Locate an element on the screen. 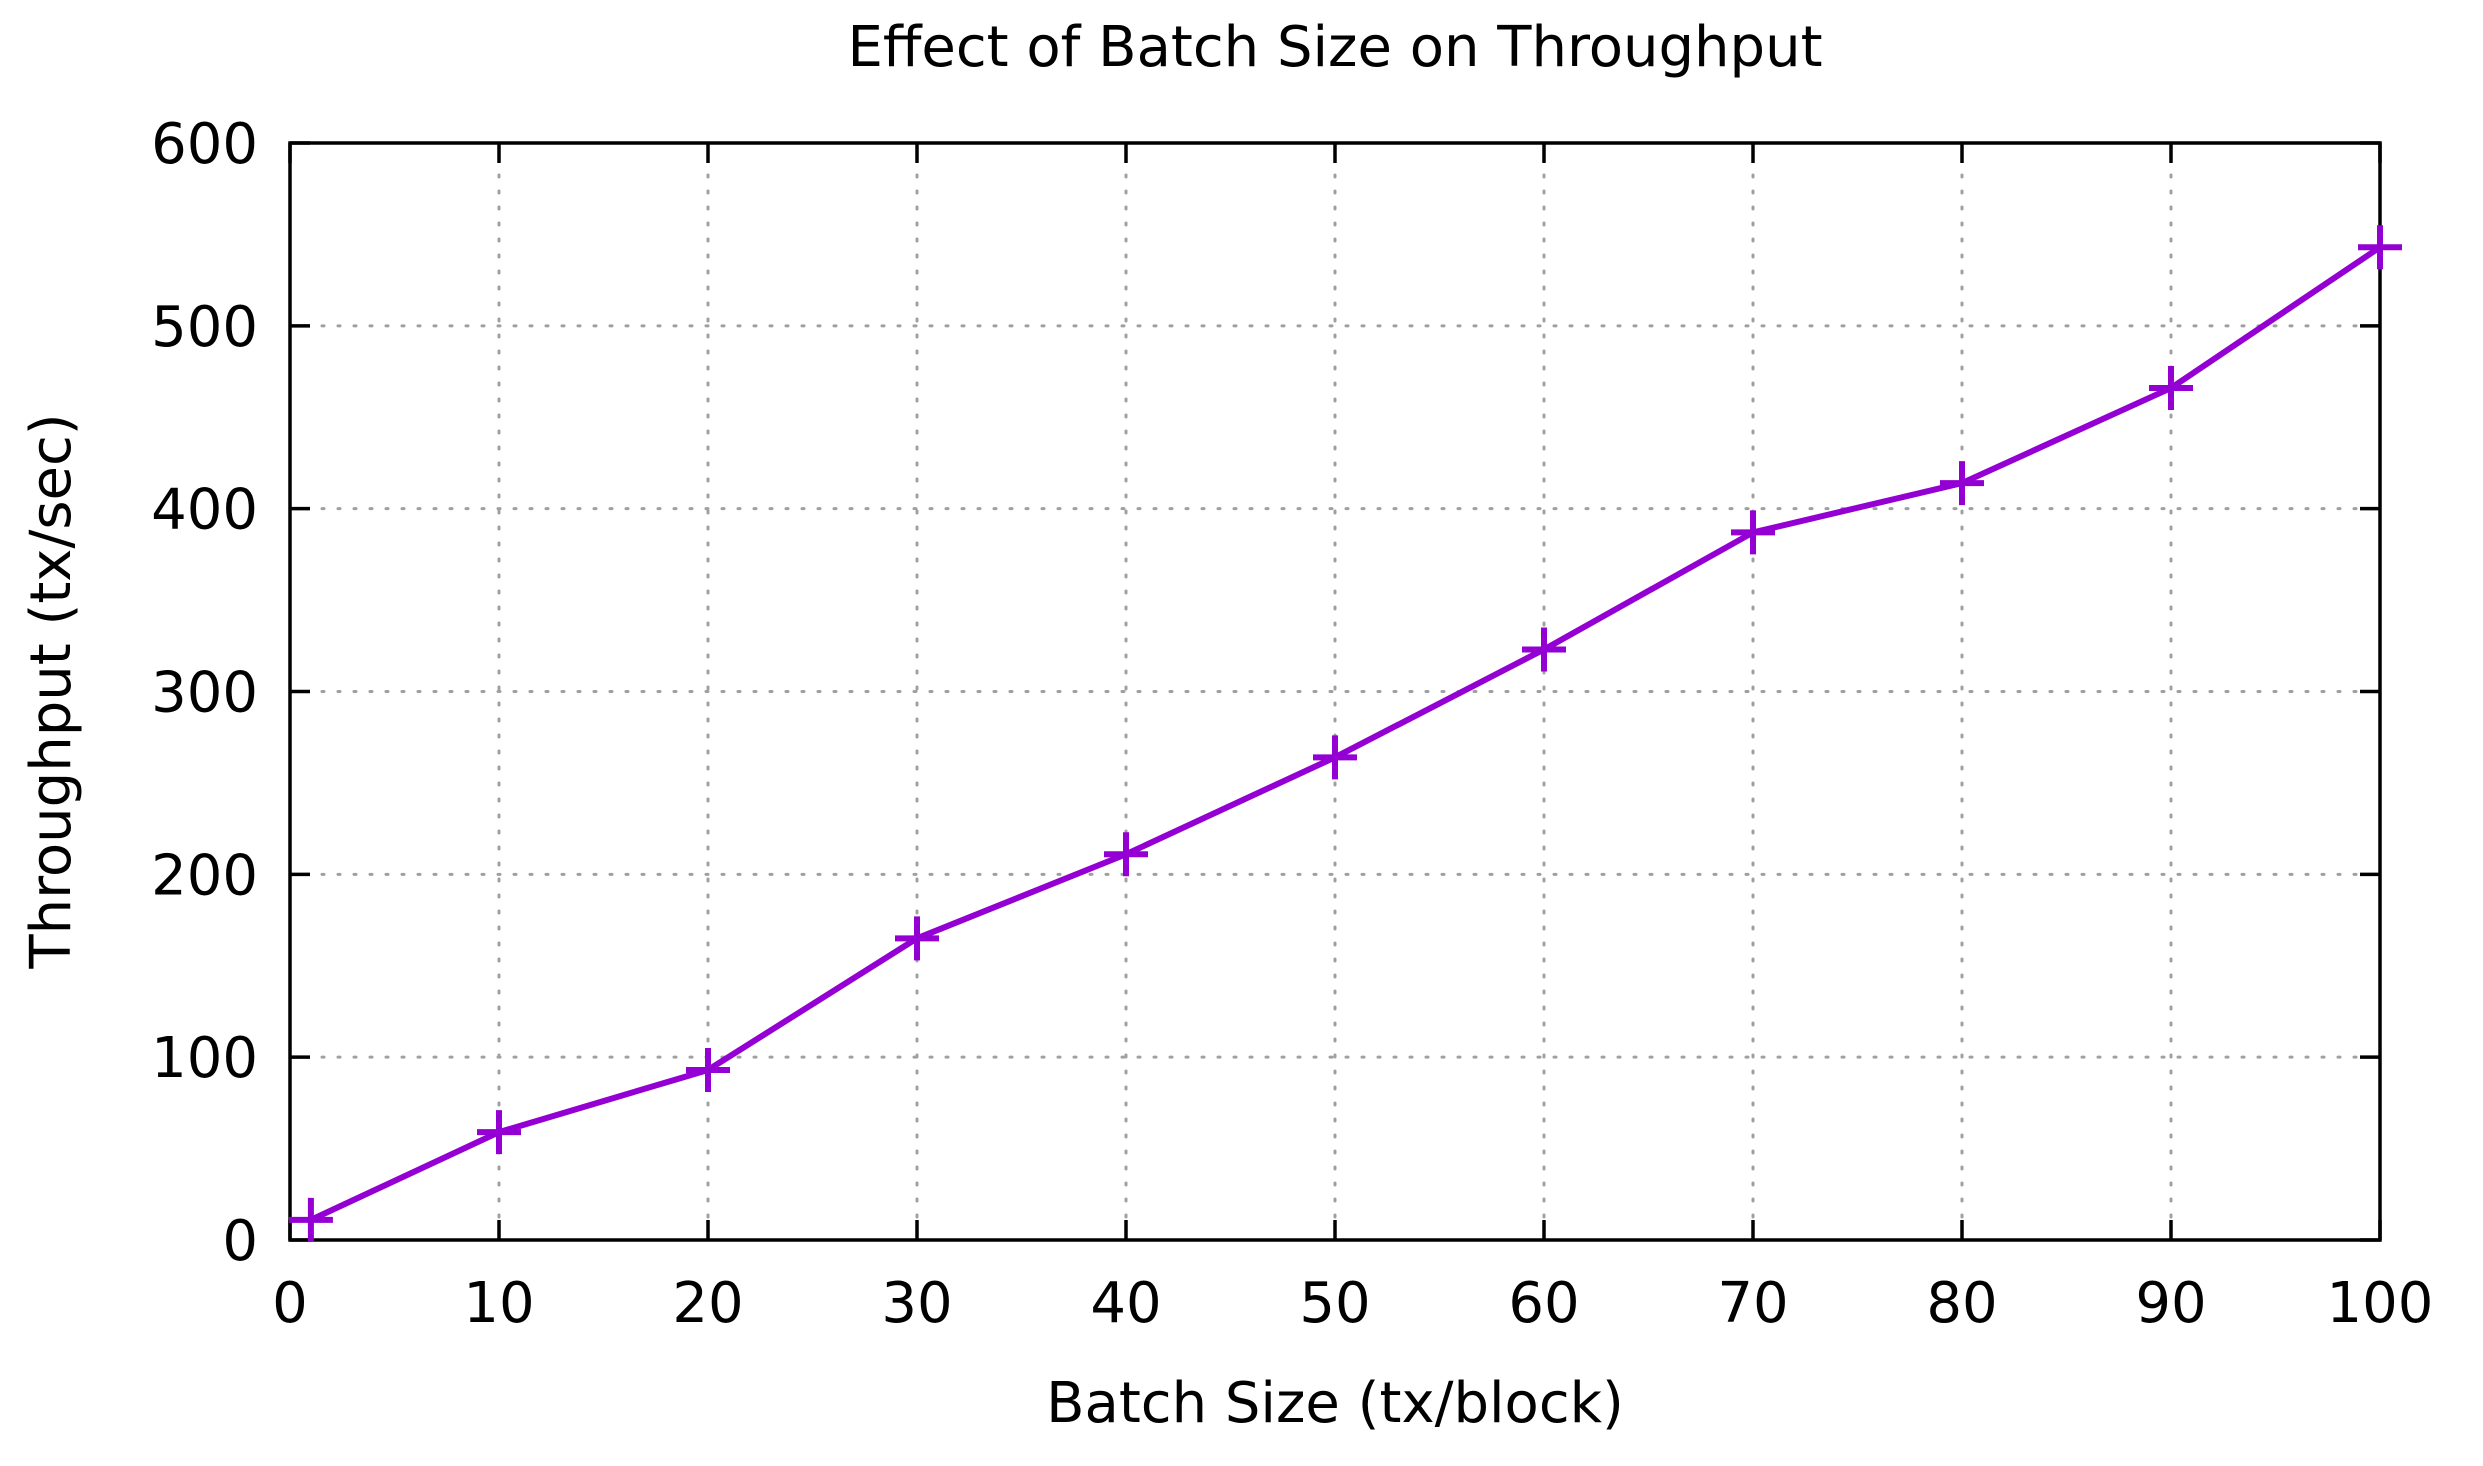 This screenshot has width=2483, height=1466. x-tick-label: 10 is located at coordinates (498, 1303).